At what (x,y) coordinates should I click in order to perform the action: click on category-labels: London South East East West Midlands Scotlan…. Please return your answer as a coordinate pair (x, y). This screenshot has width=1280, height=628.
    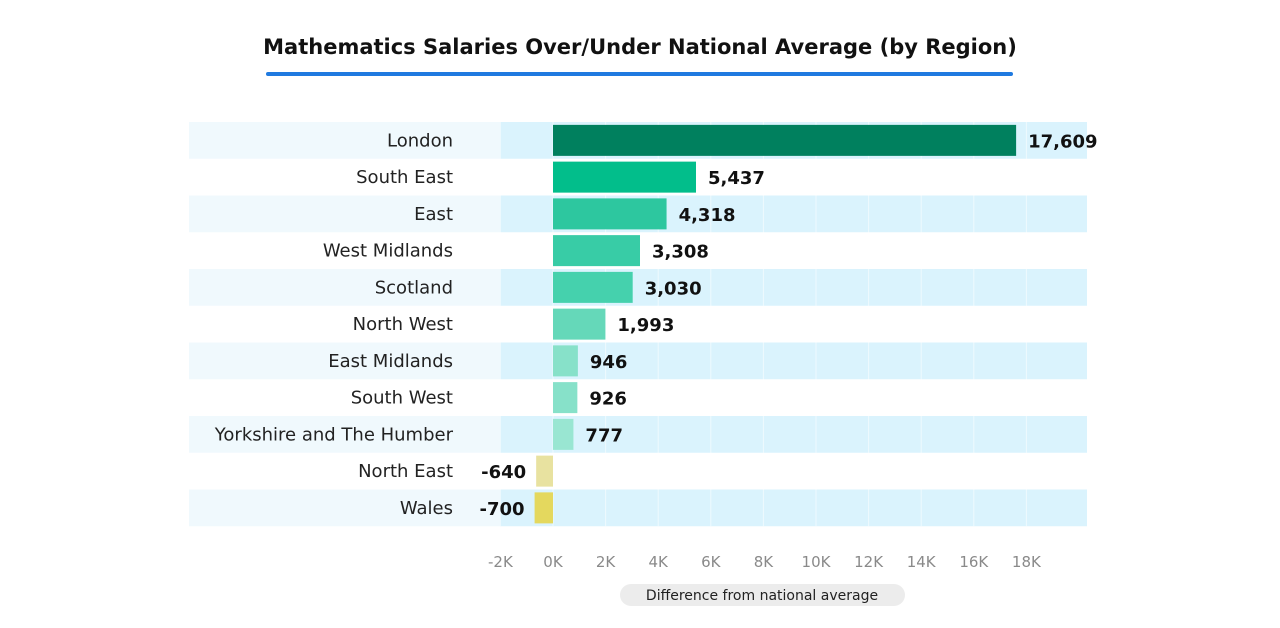
    Looking at the image, I should click on (334, 324).